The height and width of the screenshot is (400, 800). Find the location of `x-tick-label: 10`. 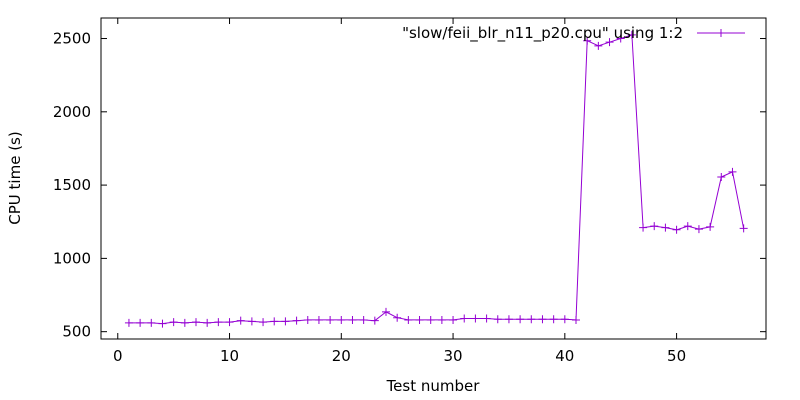

x-tick-label: 10 is located at coordinates (229, 356).